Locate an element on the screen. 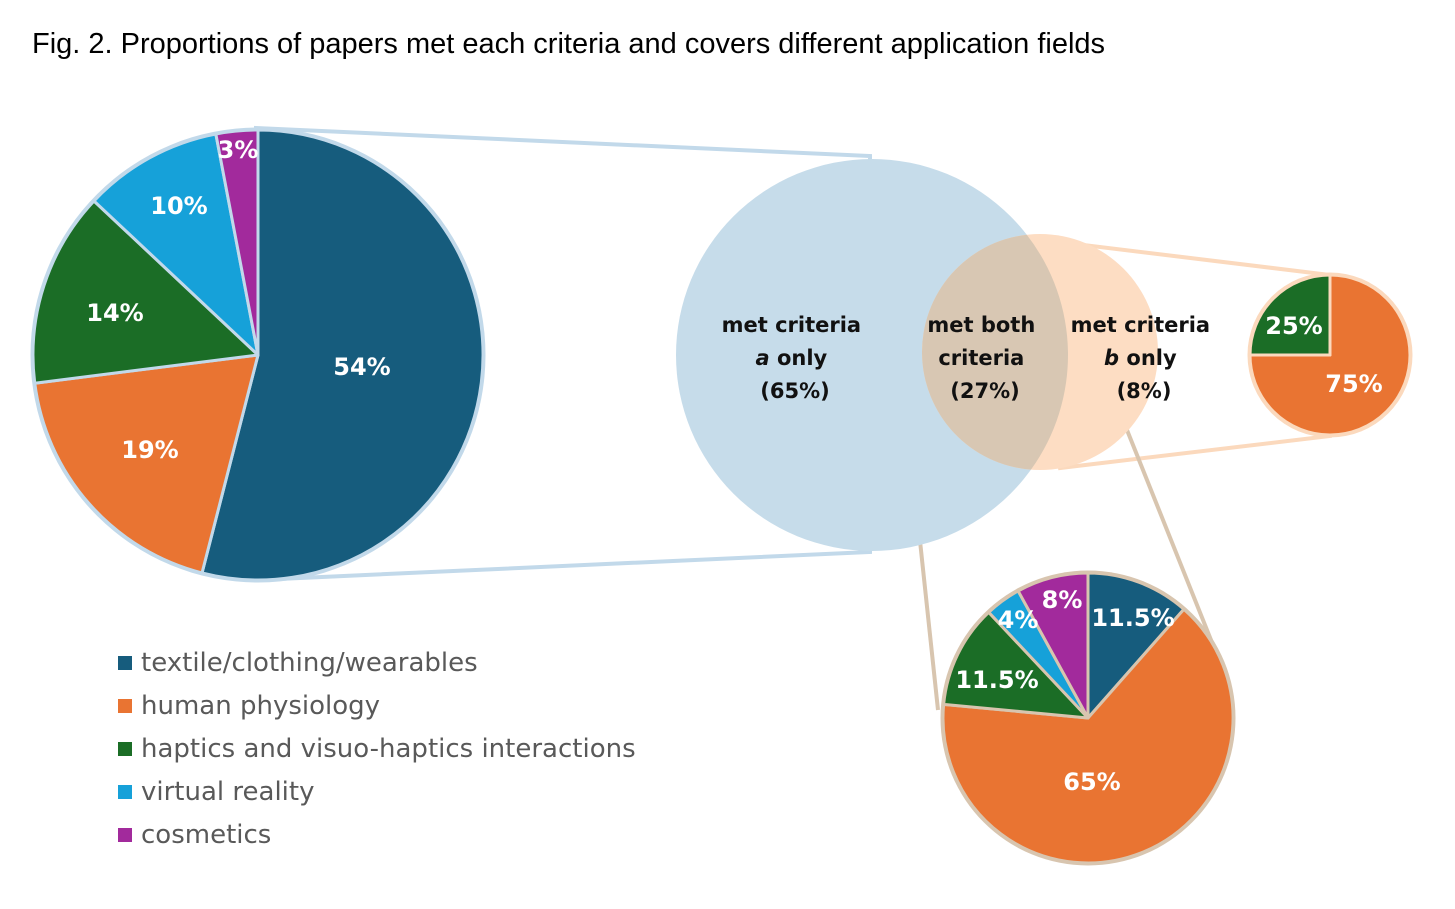 Image resolution: width=1455 pixels, height=909 pixels. legend-label: virtual reality is located at coordinates (227, 792).